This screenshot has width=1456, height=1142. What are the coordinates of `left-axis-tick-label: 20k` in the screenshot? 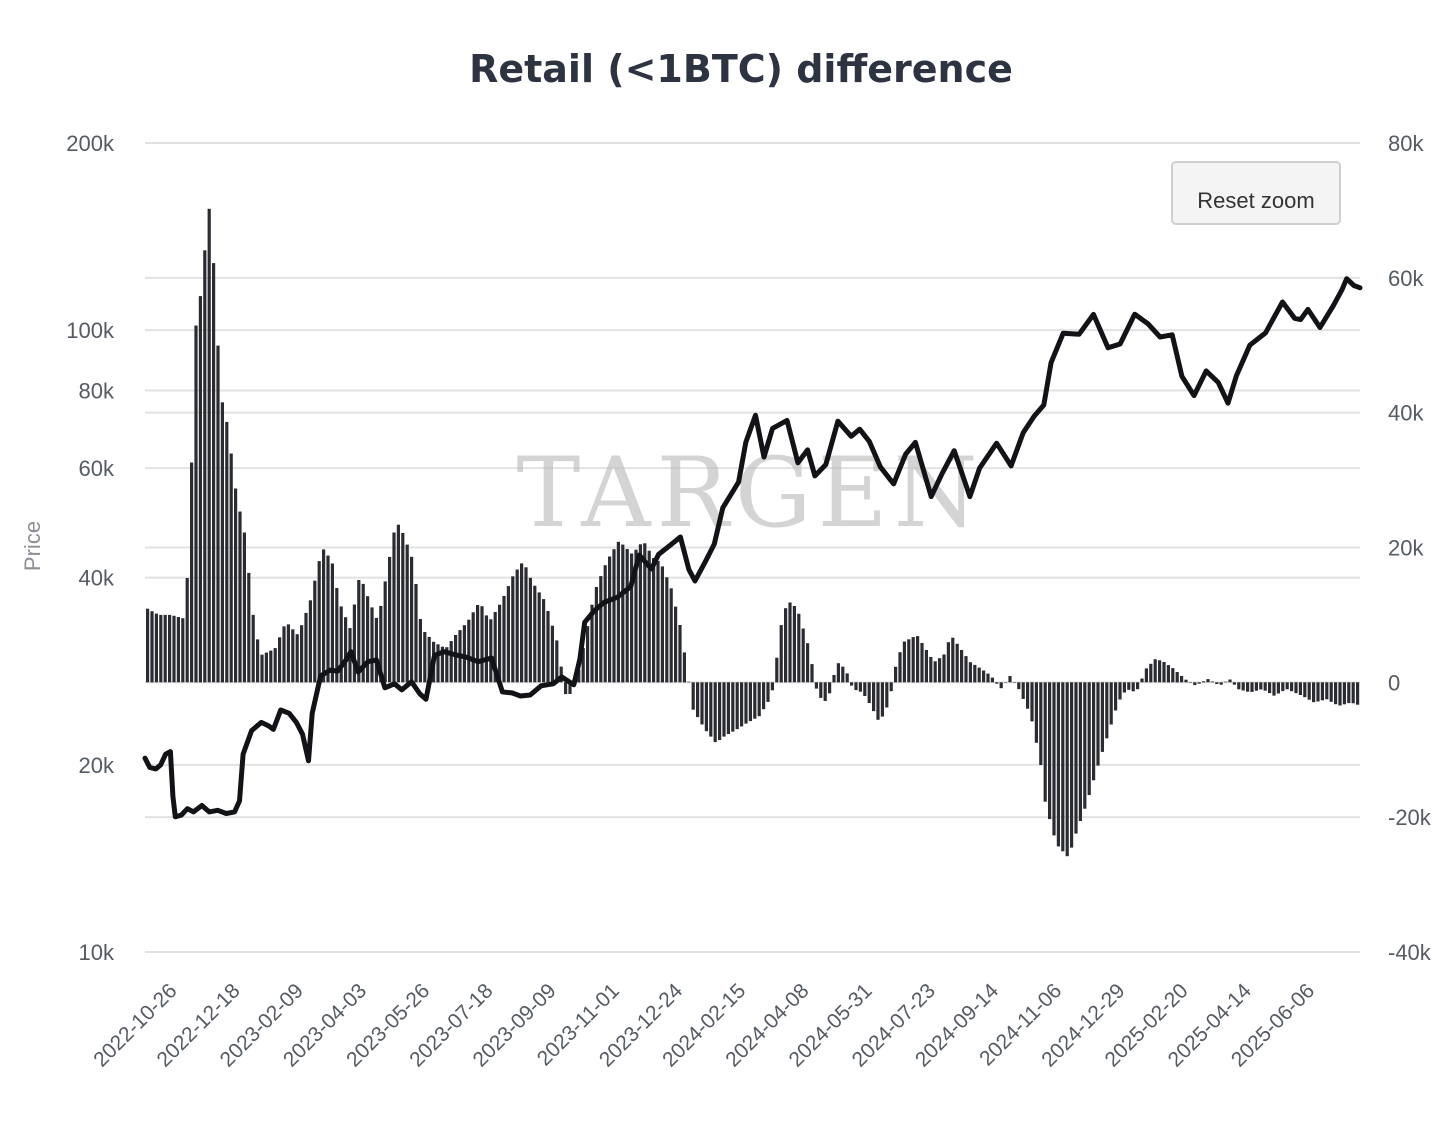 It's located at (97, 765).